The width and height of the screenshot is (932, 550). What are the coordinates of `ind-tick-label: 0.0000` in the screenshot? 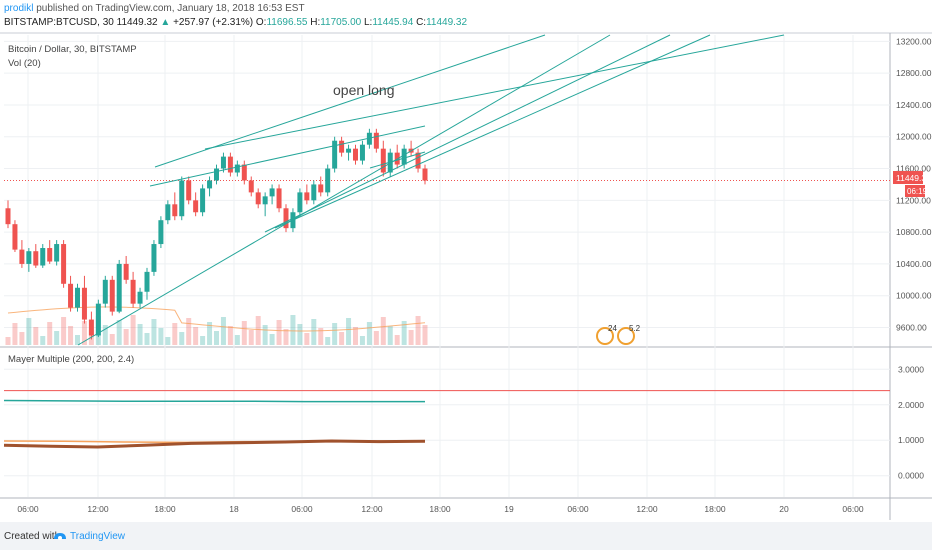 It's located at (911, 476).